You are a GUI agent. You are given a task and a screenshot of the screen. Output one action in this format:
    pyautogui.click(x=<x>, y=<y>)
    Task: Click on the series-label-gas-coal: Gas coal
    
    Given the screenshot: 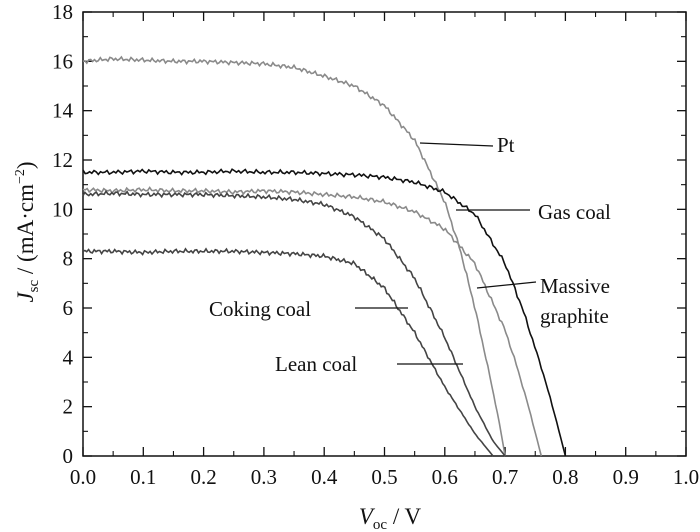 What is the action you would take?
    pyautogui.click(x=574, y=212)
    